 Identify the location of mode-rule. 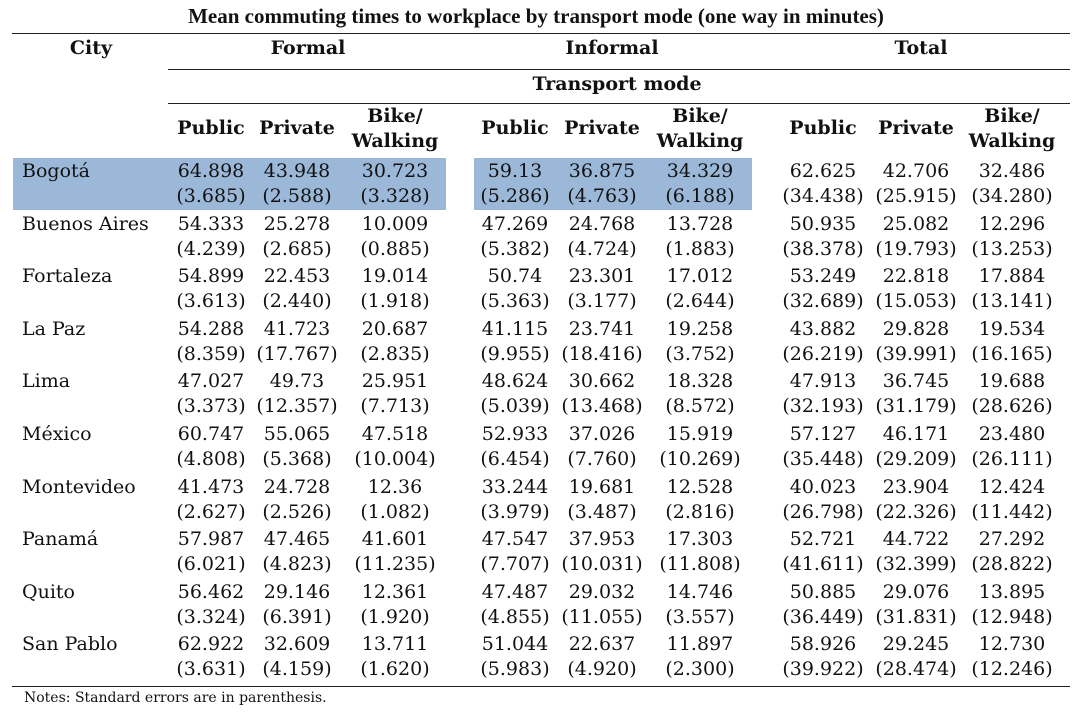
(619, 103).